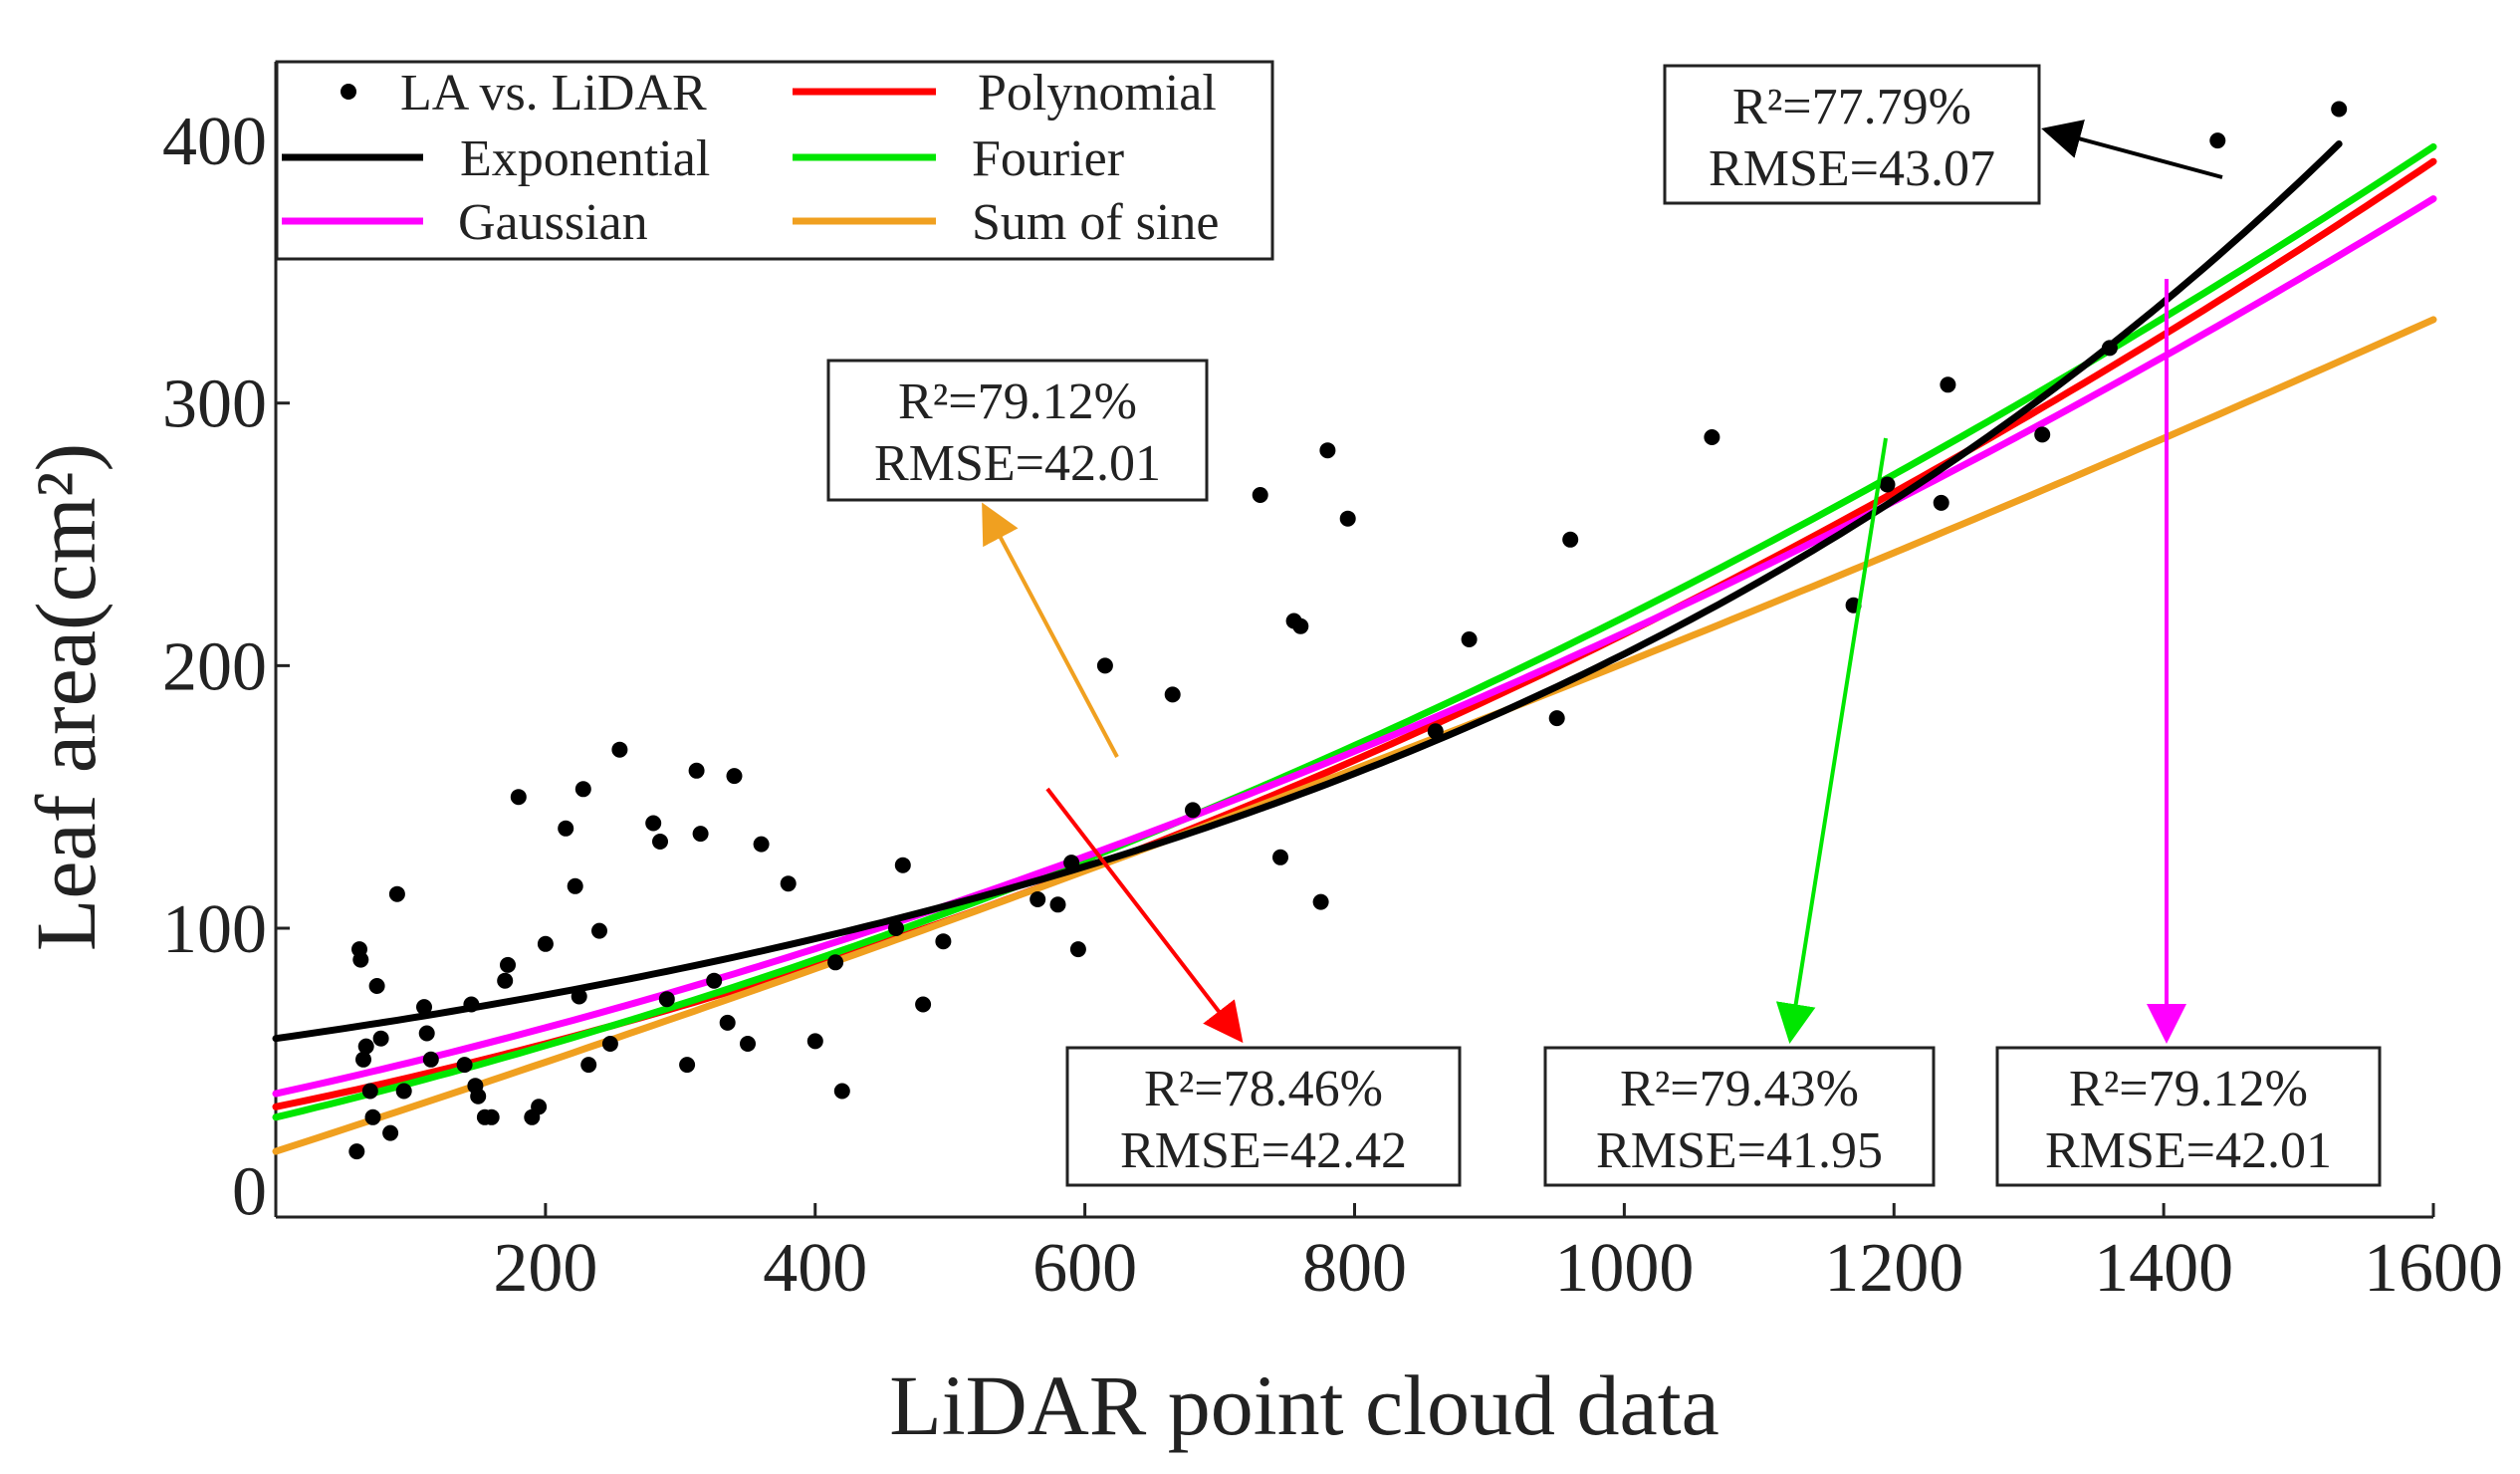 This screenshot has height=1474, width=2520. What do you see at coordinates (2132, 150) in the screenshot?
I see `annotation-arrow-exponential` at bounding box center [2132, 150].